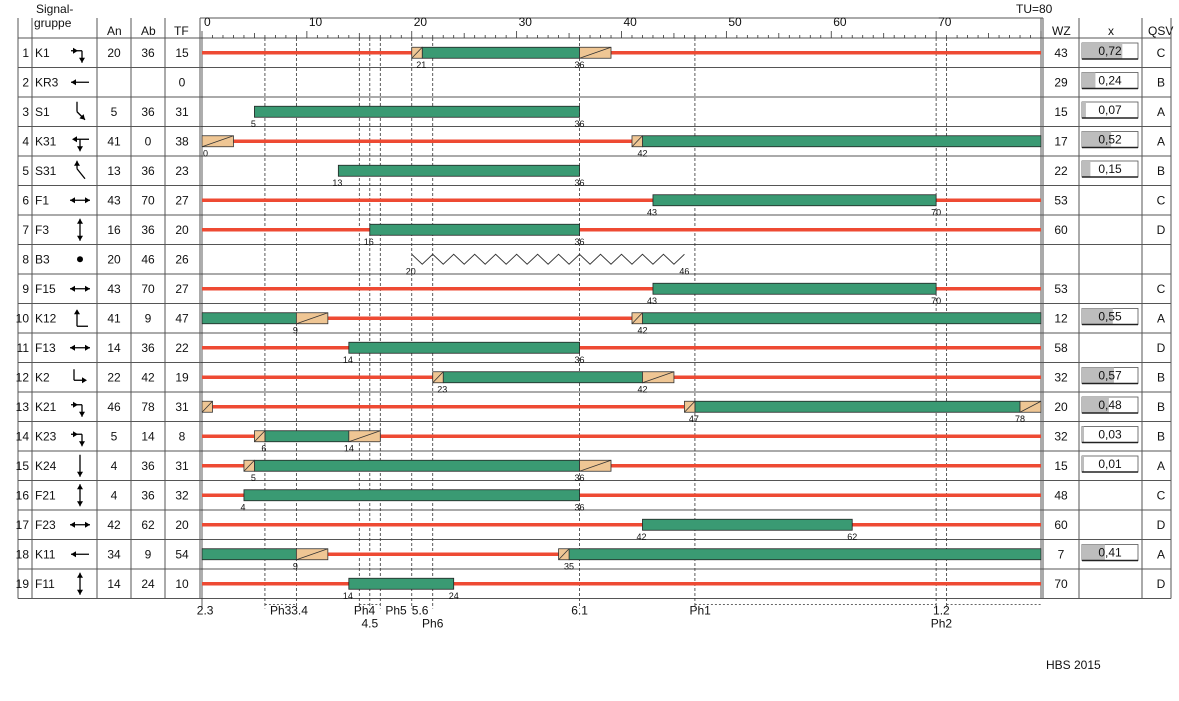 The image size is (1179, 701). Describe the element at coordinates (1061, 230) in the screenshot. I see `cell-wz: 60` at that location.